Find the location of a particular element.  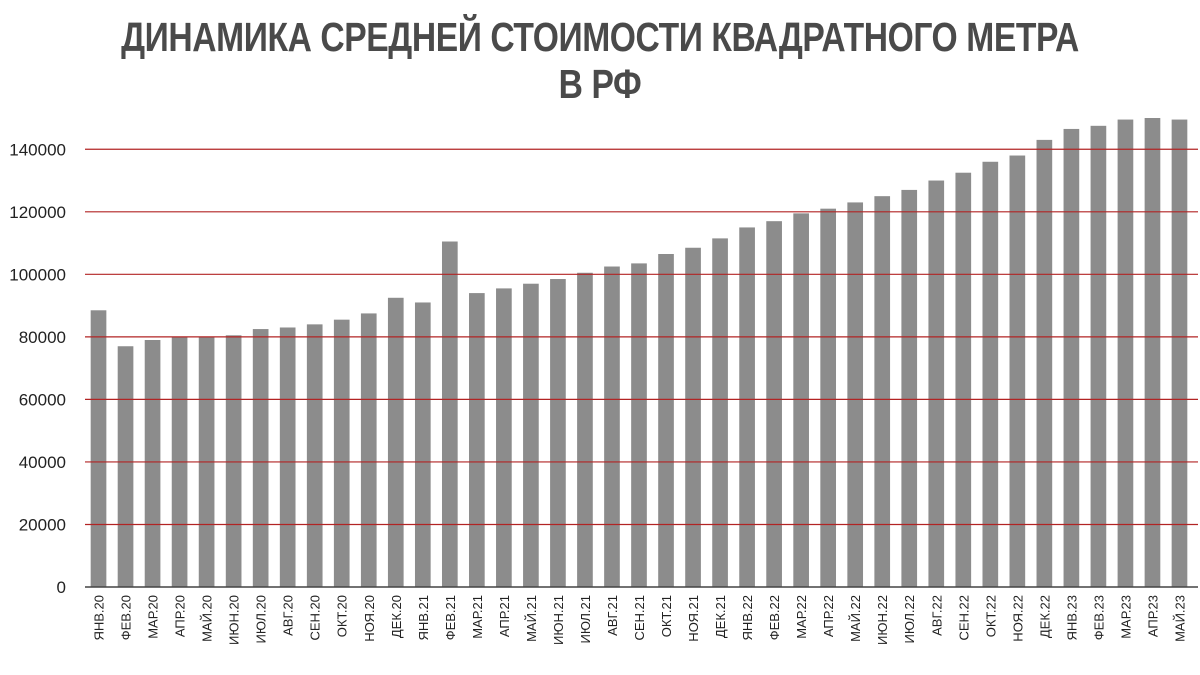

x-tick-label: ИЮН.21 is located at coordinates (558, 620).